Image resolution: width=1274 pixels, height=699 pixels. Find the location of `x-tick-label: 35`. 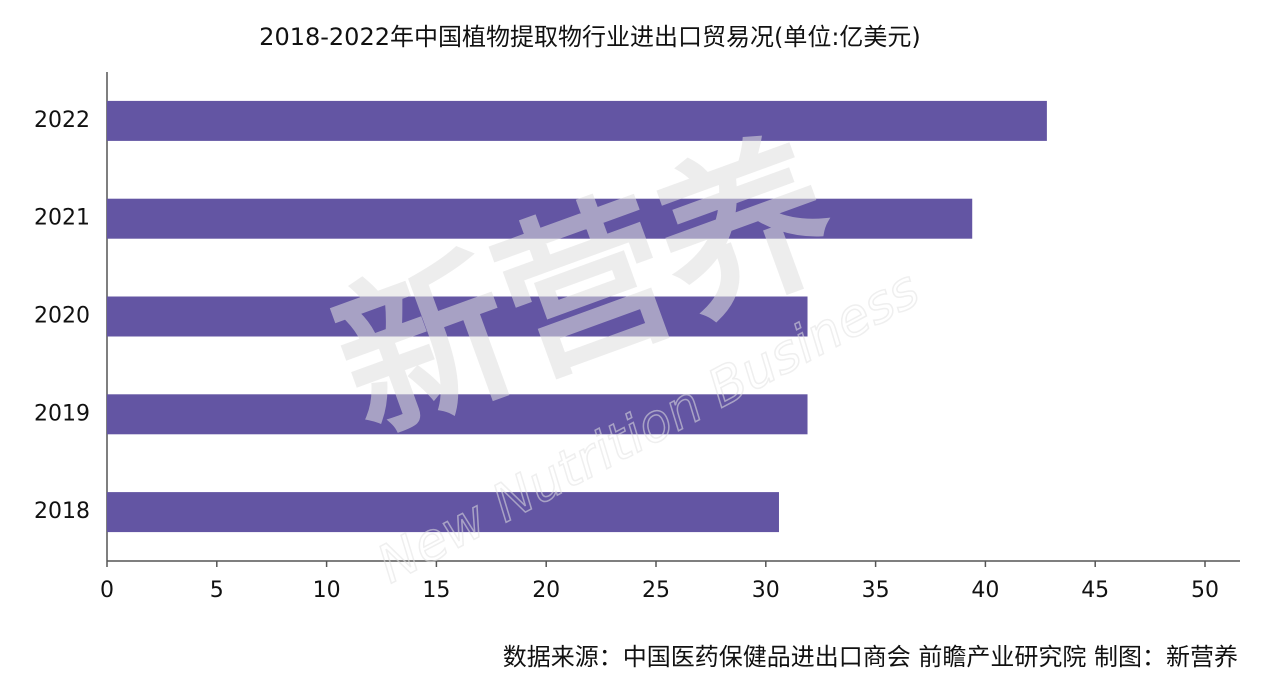

x-tick-label: 35 is located at coordinates (876, 590).